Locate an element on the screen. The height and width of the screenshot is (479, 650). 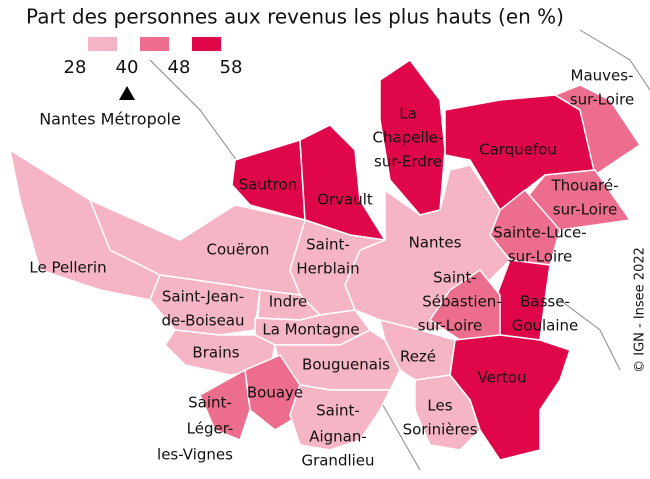
legend: 28 40 48 58 is located at coordinates (153, 68).